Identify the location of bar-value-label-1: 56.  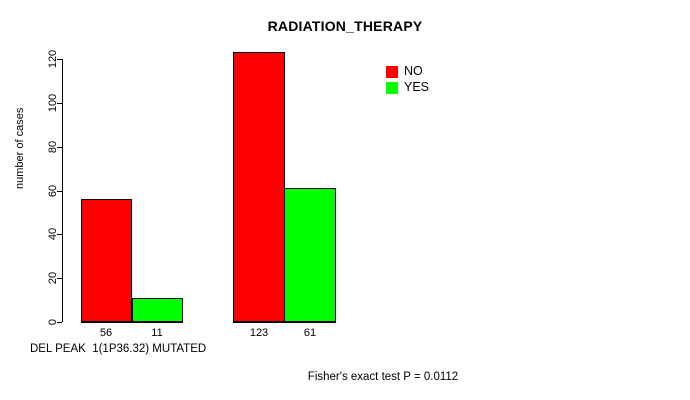
(106, 333).